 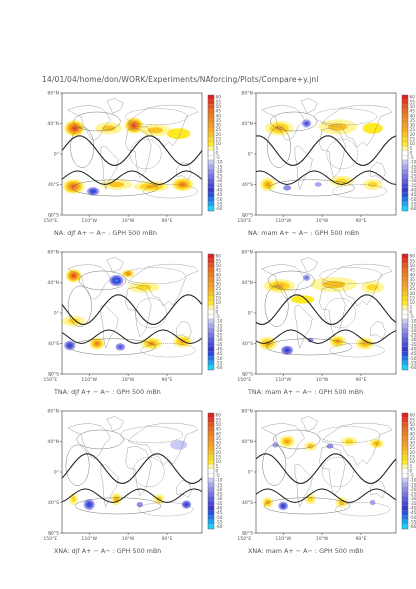 I want to click on colorbar-label: -25, so click(x=219, y=336).